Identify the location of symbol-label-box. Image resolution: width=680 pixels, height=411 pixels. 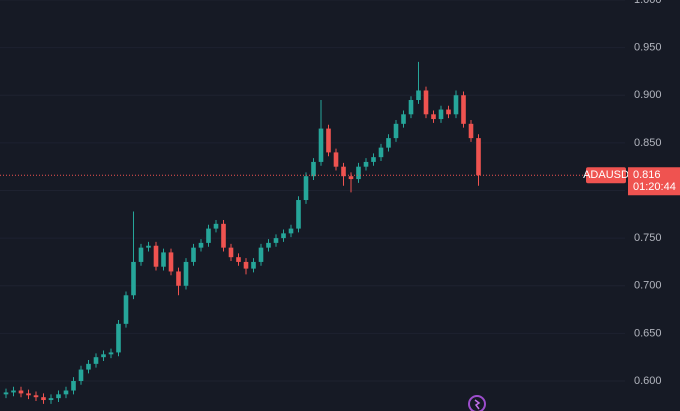
(606, 175).